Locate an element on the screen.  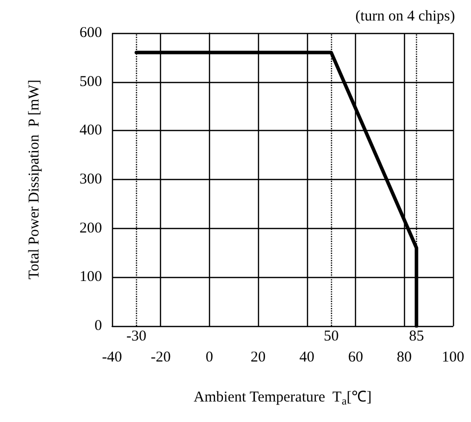
y-tick-label: 0 is located at coordinates (98, 326).